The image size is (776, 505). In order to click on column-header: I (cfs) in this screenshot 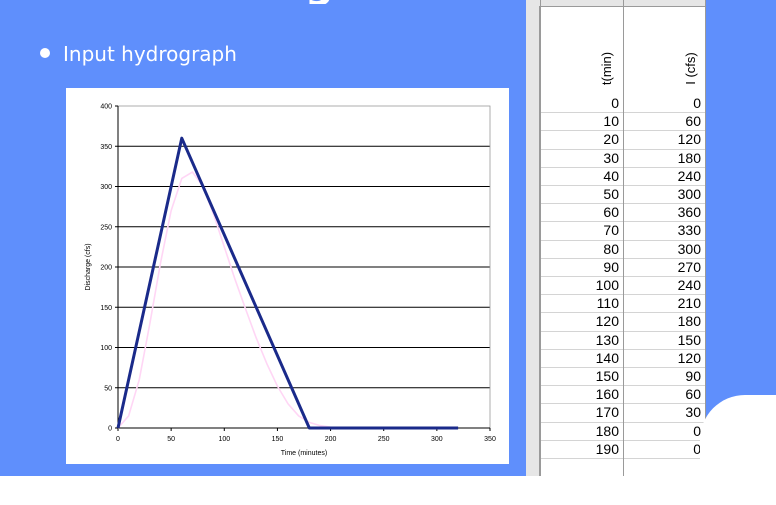, I will do `click(690, 68)`.